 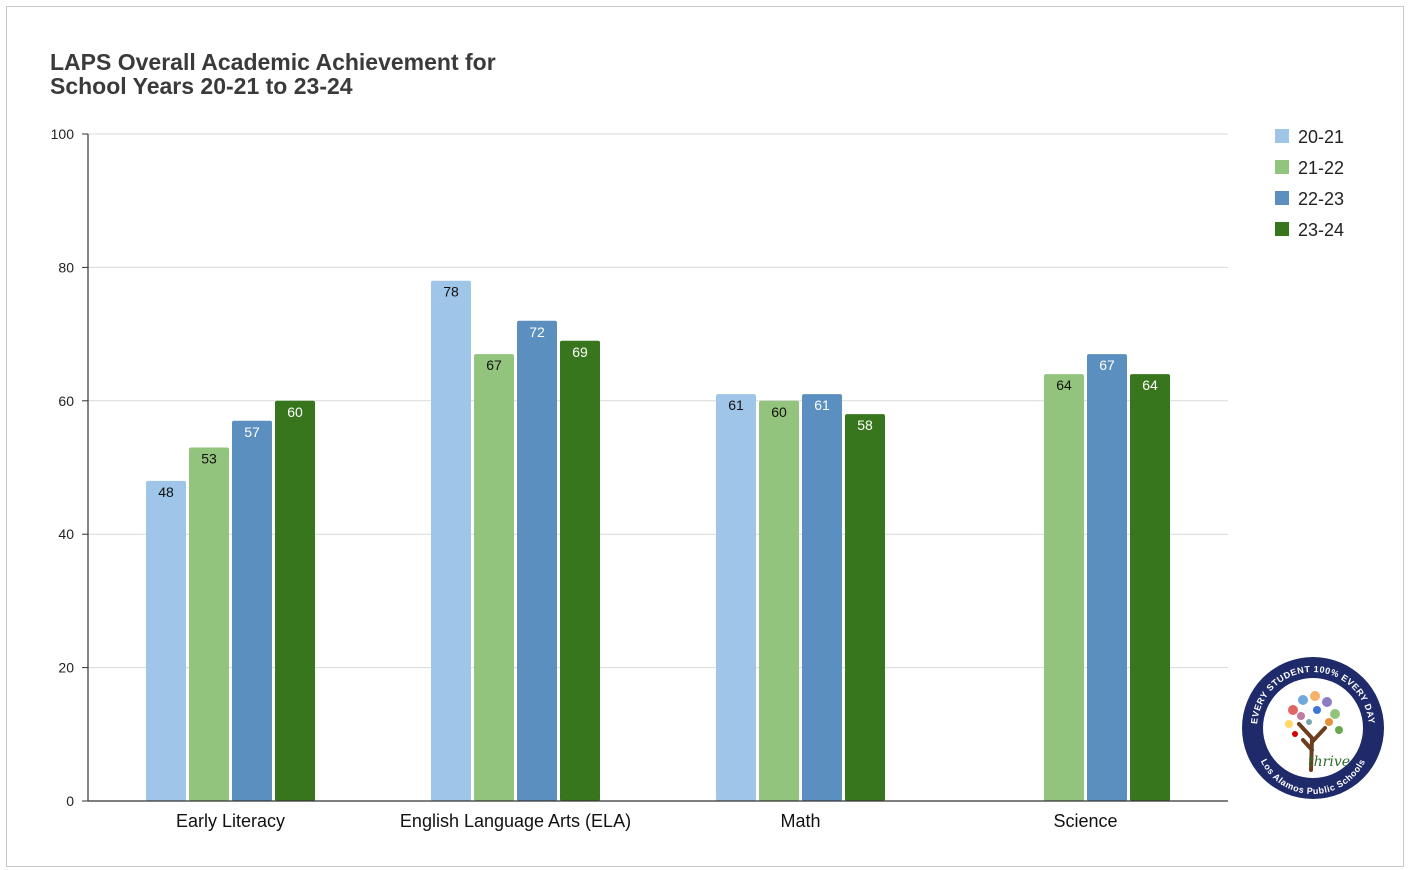 What do you see at coordinates (66, 534) in the screenshot?
I see `y-tick-label: 40` at bounding box center [66, 534].